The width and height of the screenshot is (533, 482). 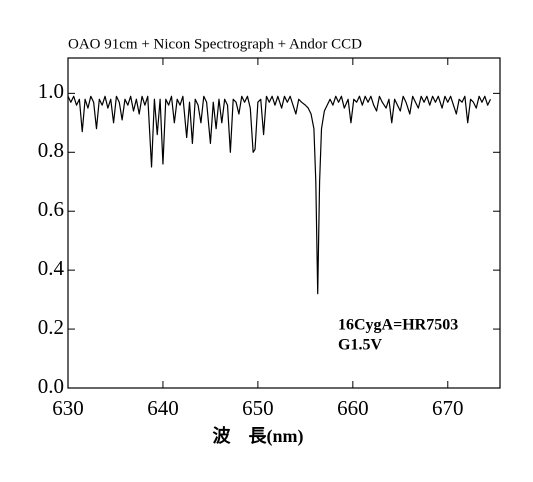 What do you see at coordinates (51, 150) in the screenshot?
I see `y-tick-label: 0.8` at bounding box center [51, 150].